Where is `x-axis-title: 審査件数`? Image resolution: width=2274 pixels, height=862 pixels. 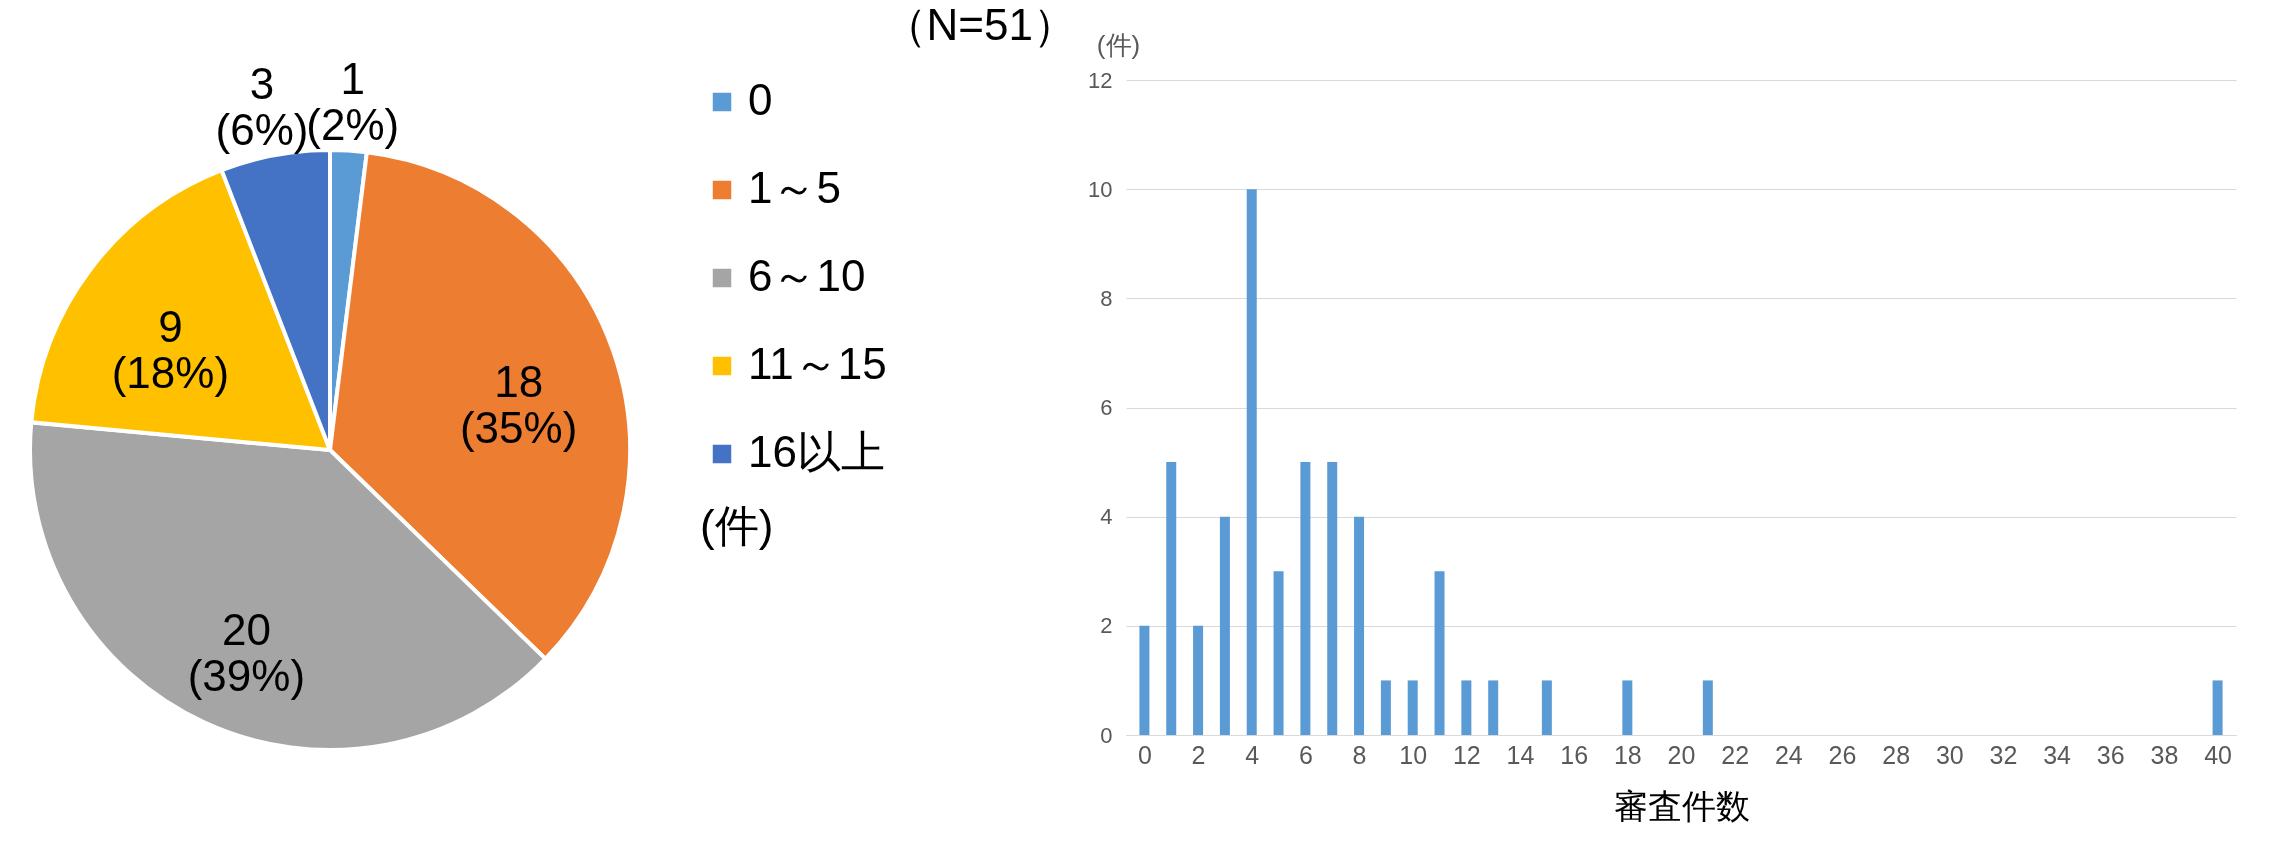
x-axis-title: 審査件数 is located at coordinates (1681, 805).